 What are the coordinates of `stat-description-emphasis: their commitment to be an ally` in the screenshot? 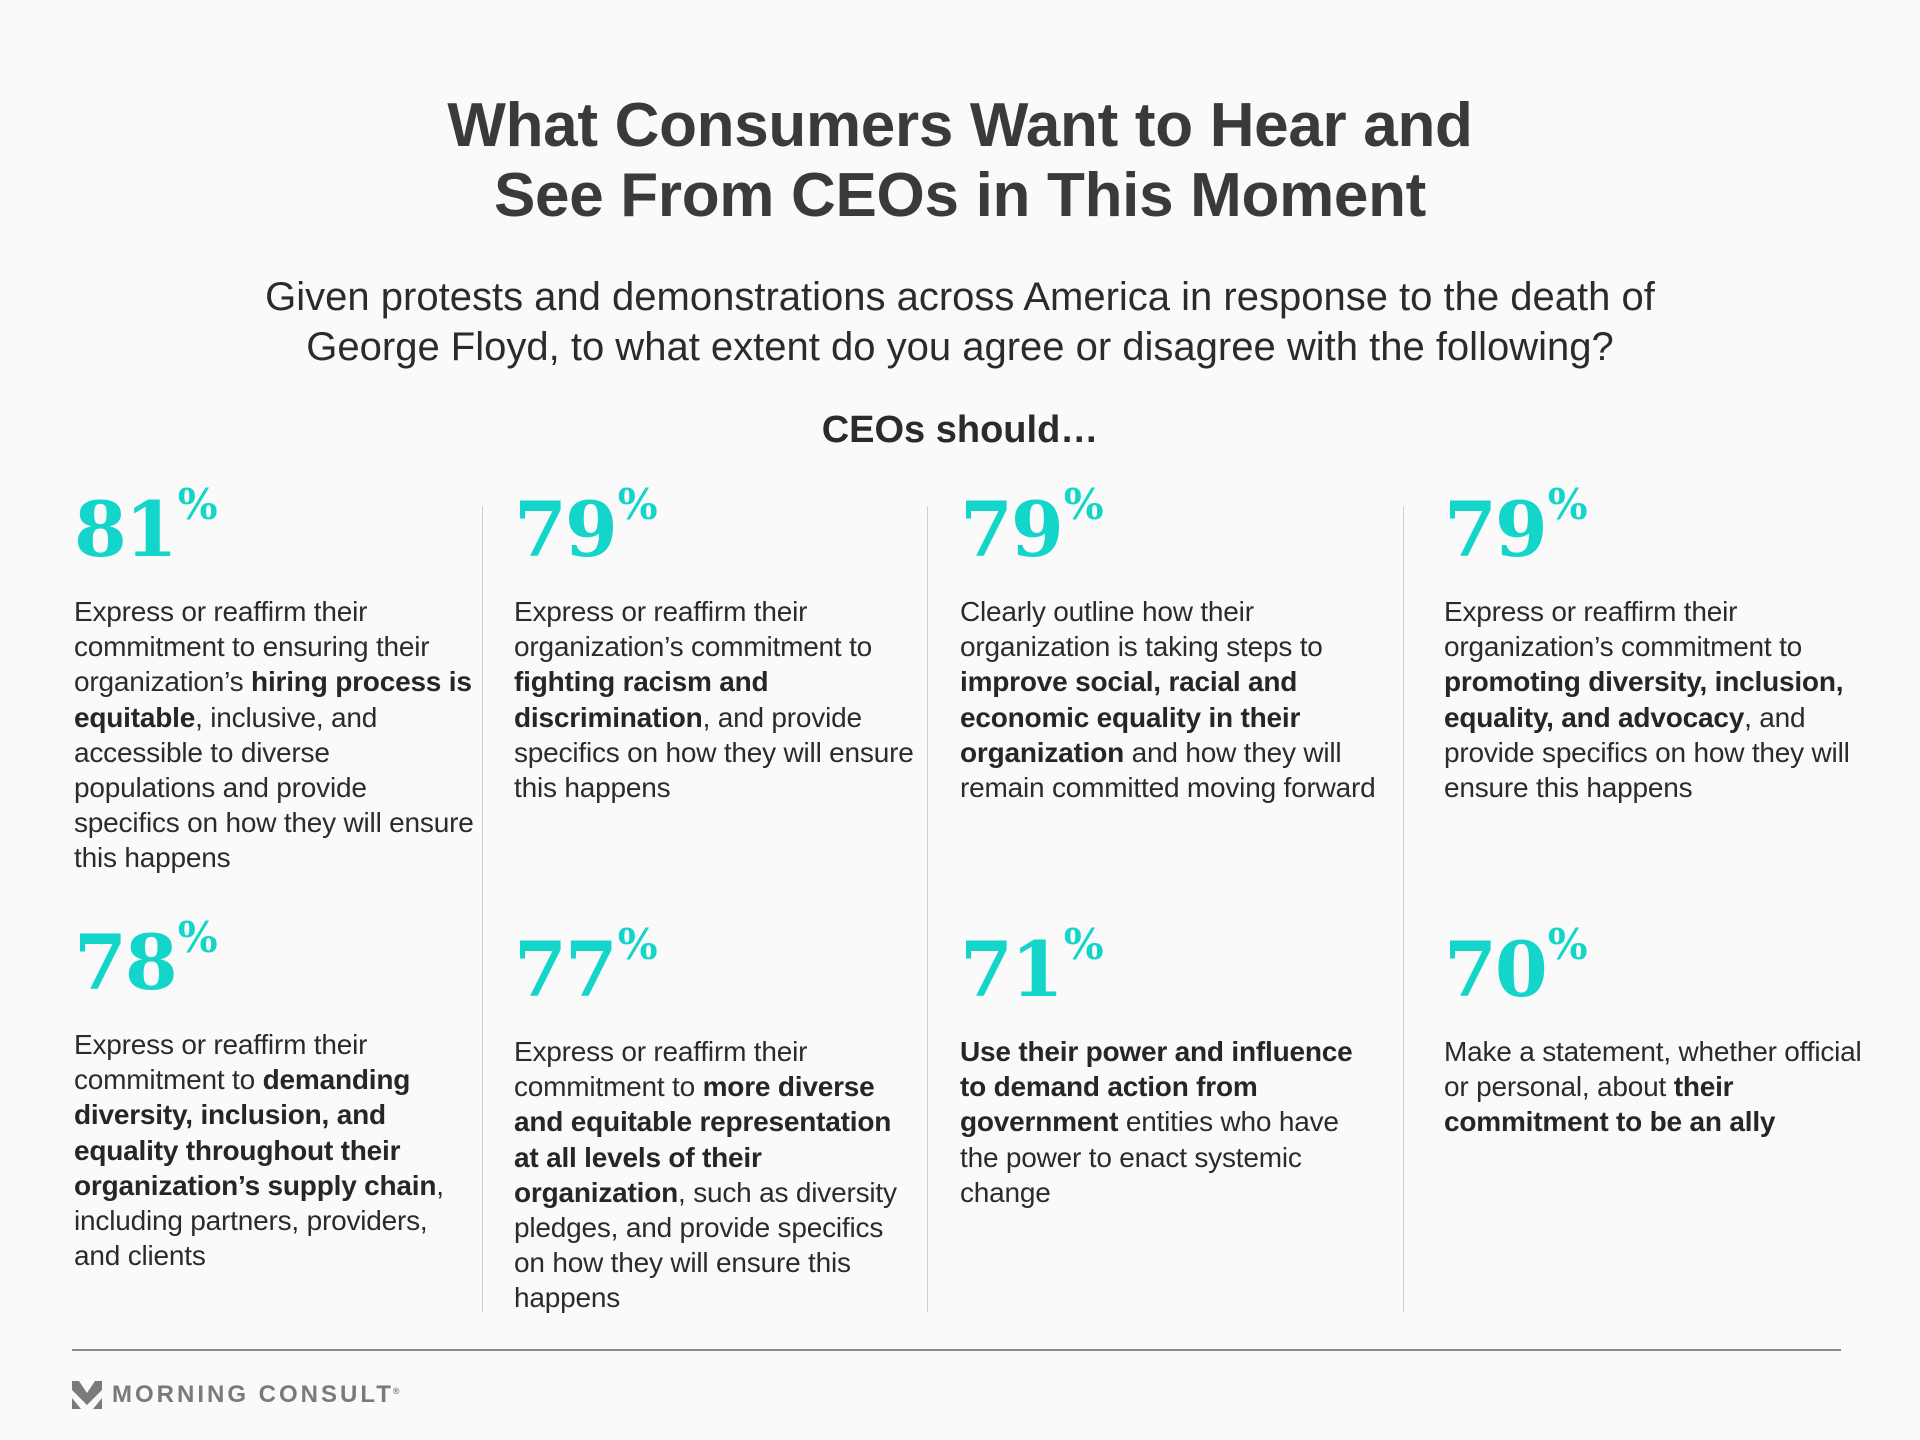 It's located at (1610, 1104).